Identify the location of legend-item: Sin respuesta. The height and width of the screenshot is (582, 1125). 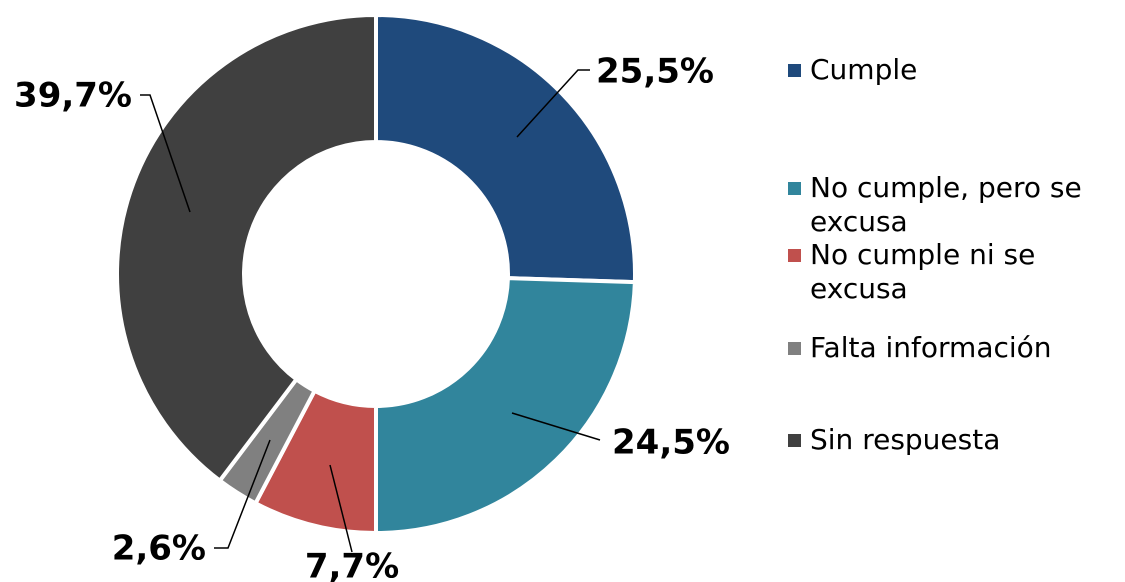
(943, 440).